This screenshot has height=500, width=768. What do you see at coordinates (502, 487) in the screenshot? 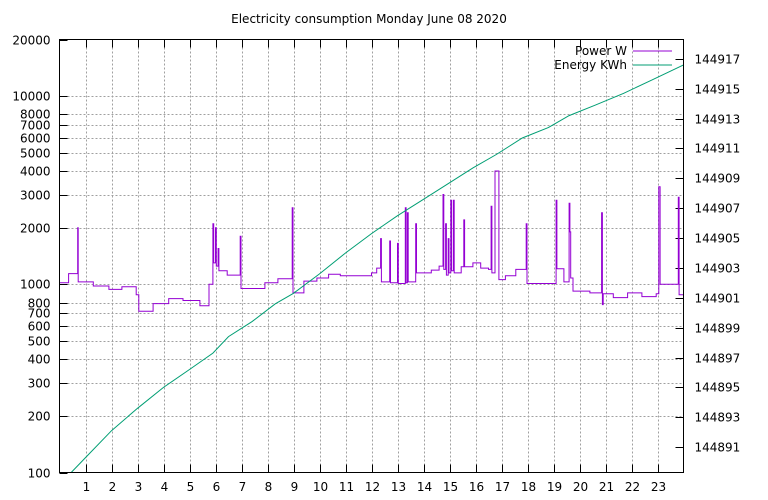
I see `x-tick-label: 17` at bounding box center [502, 487].